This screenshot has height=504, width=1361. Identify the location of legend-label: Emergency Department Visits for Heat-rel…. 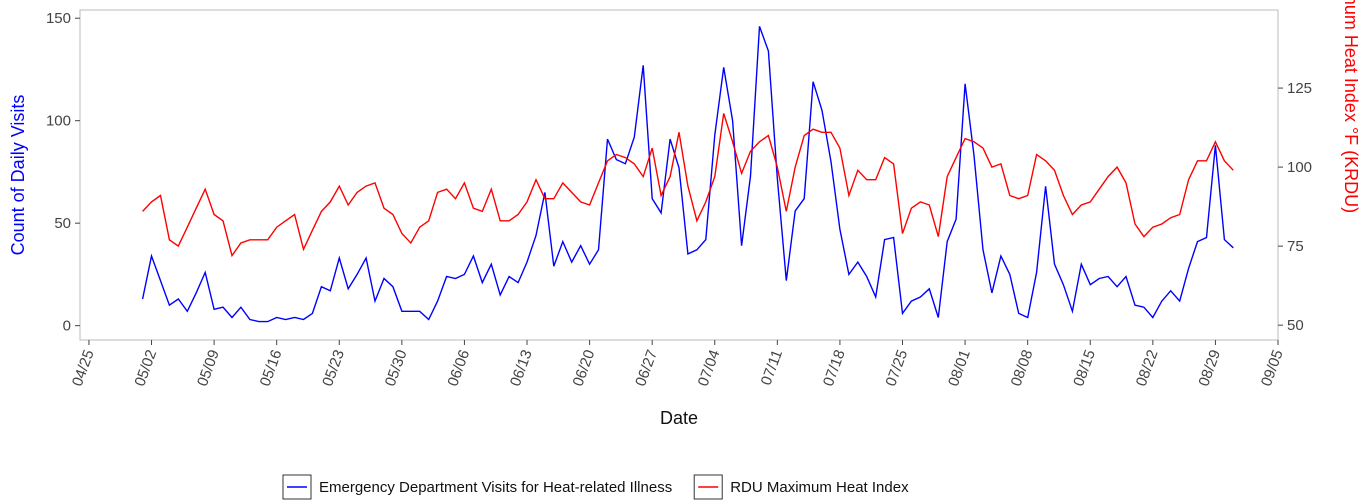
(495, 487).